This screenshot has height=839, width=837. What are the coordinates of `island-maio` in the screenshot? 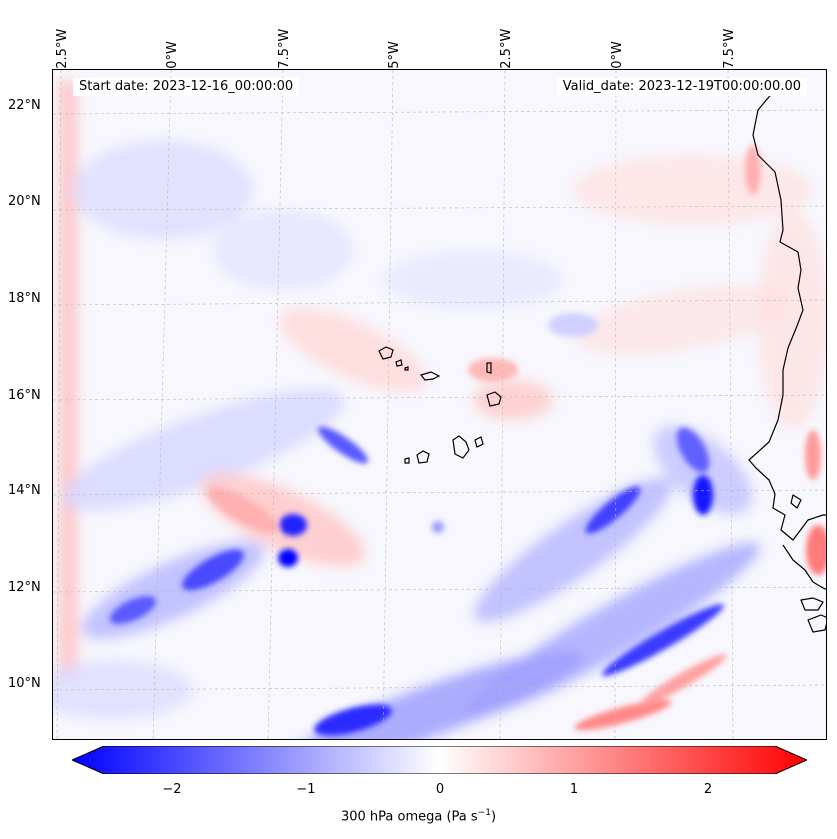 It's located at (479, 442).